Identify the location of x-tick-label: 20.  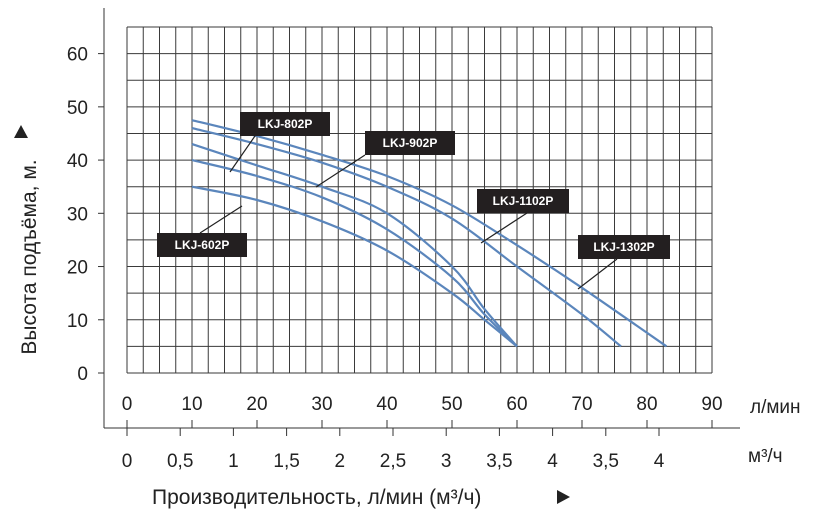
(256, 404).